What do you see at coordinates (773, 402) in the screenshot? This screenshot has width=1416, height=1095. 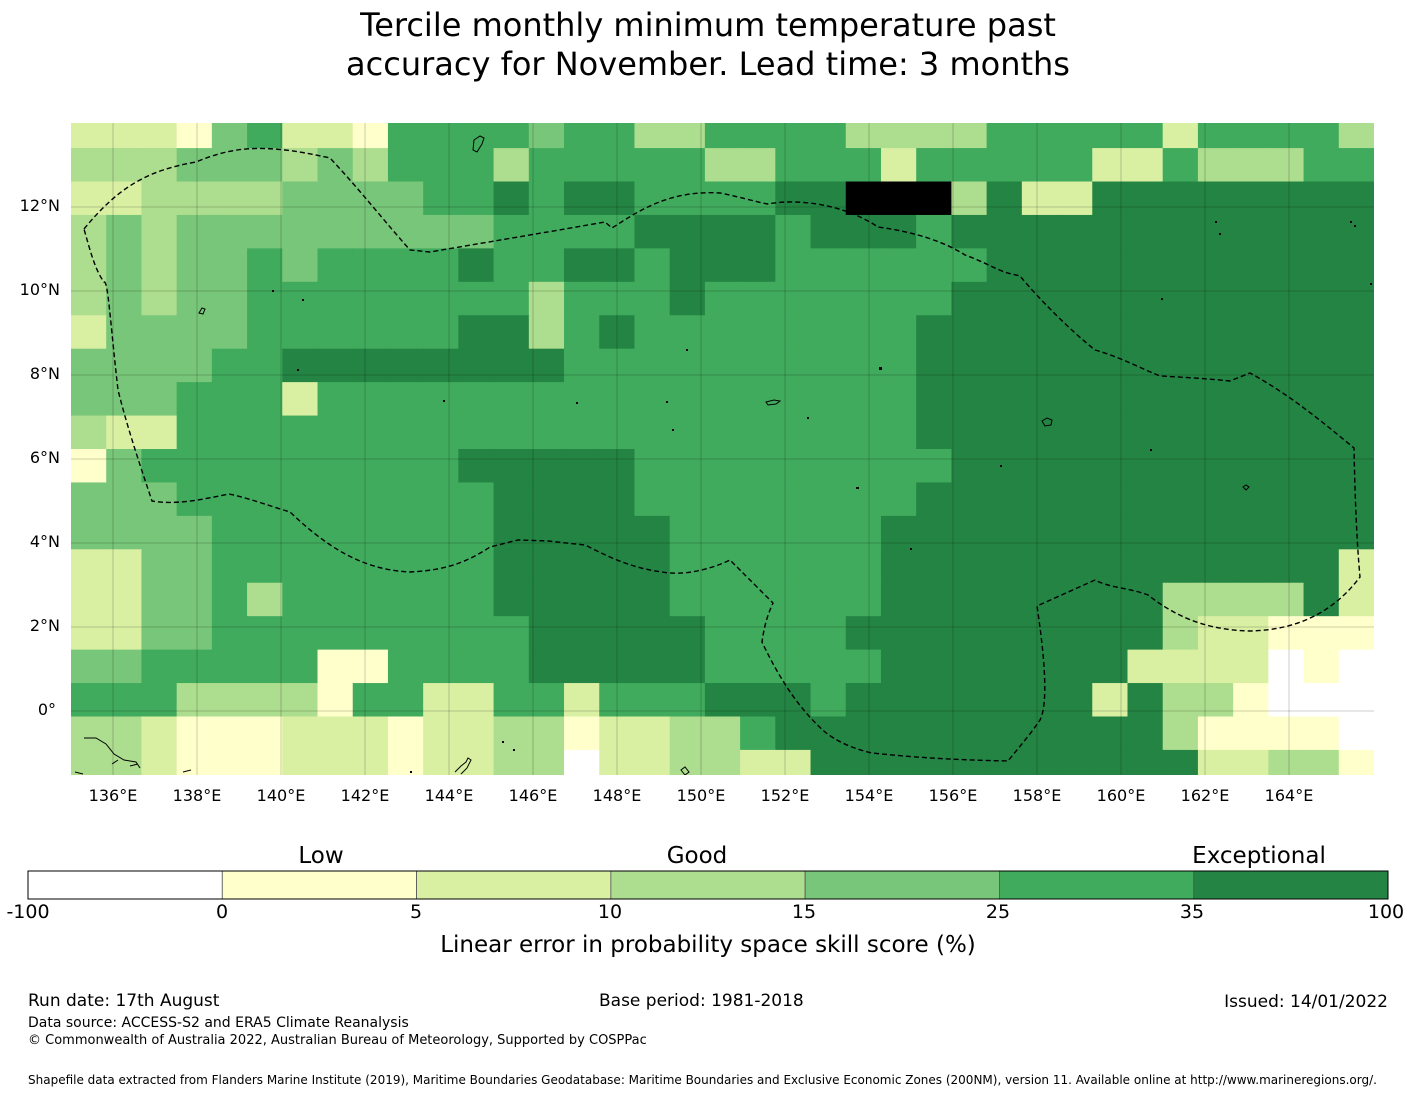 I see `island-chuuk` at bounding box center [773, 402].